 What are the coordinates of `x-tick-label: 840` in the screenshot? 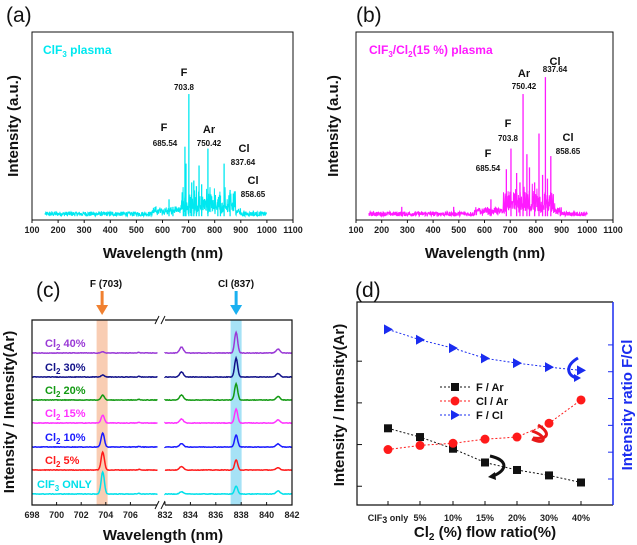 It's located at (266, 515).